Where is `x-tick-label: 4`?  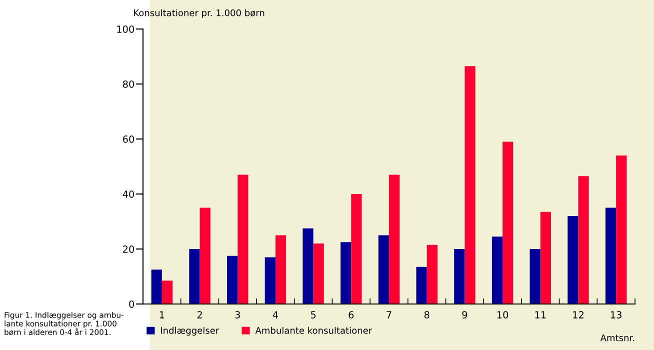 x-tick-label: 4 is located at coordinates (275, 314).